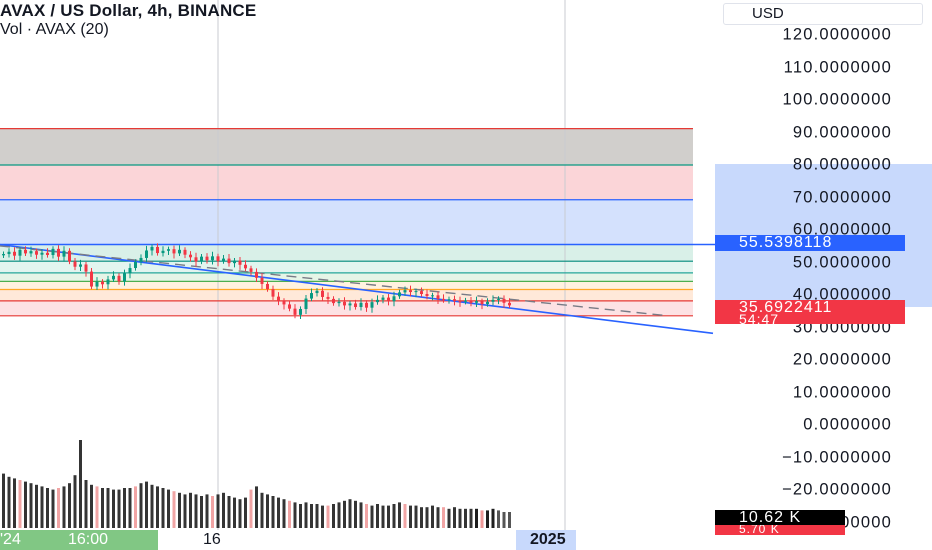  What do you see at coordinates (786, 242) in the screenshot?
I see `line-price-value: 55.5398118` at bounding box center [786, 242].